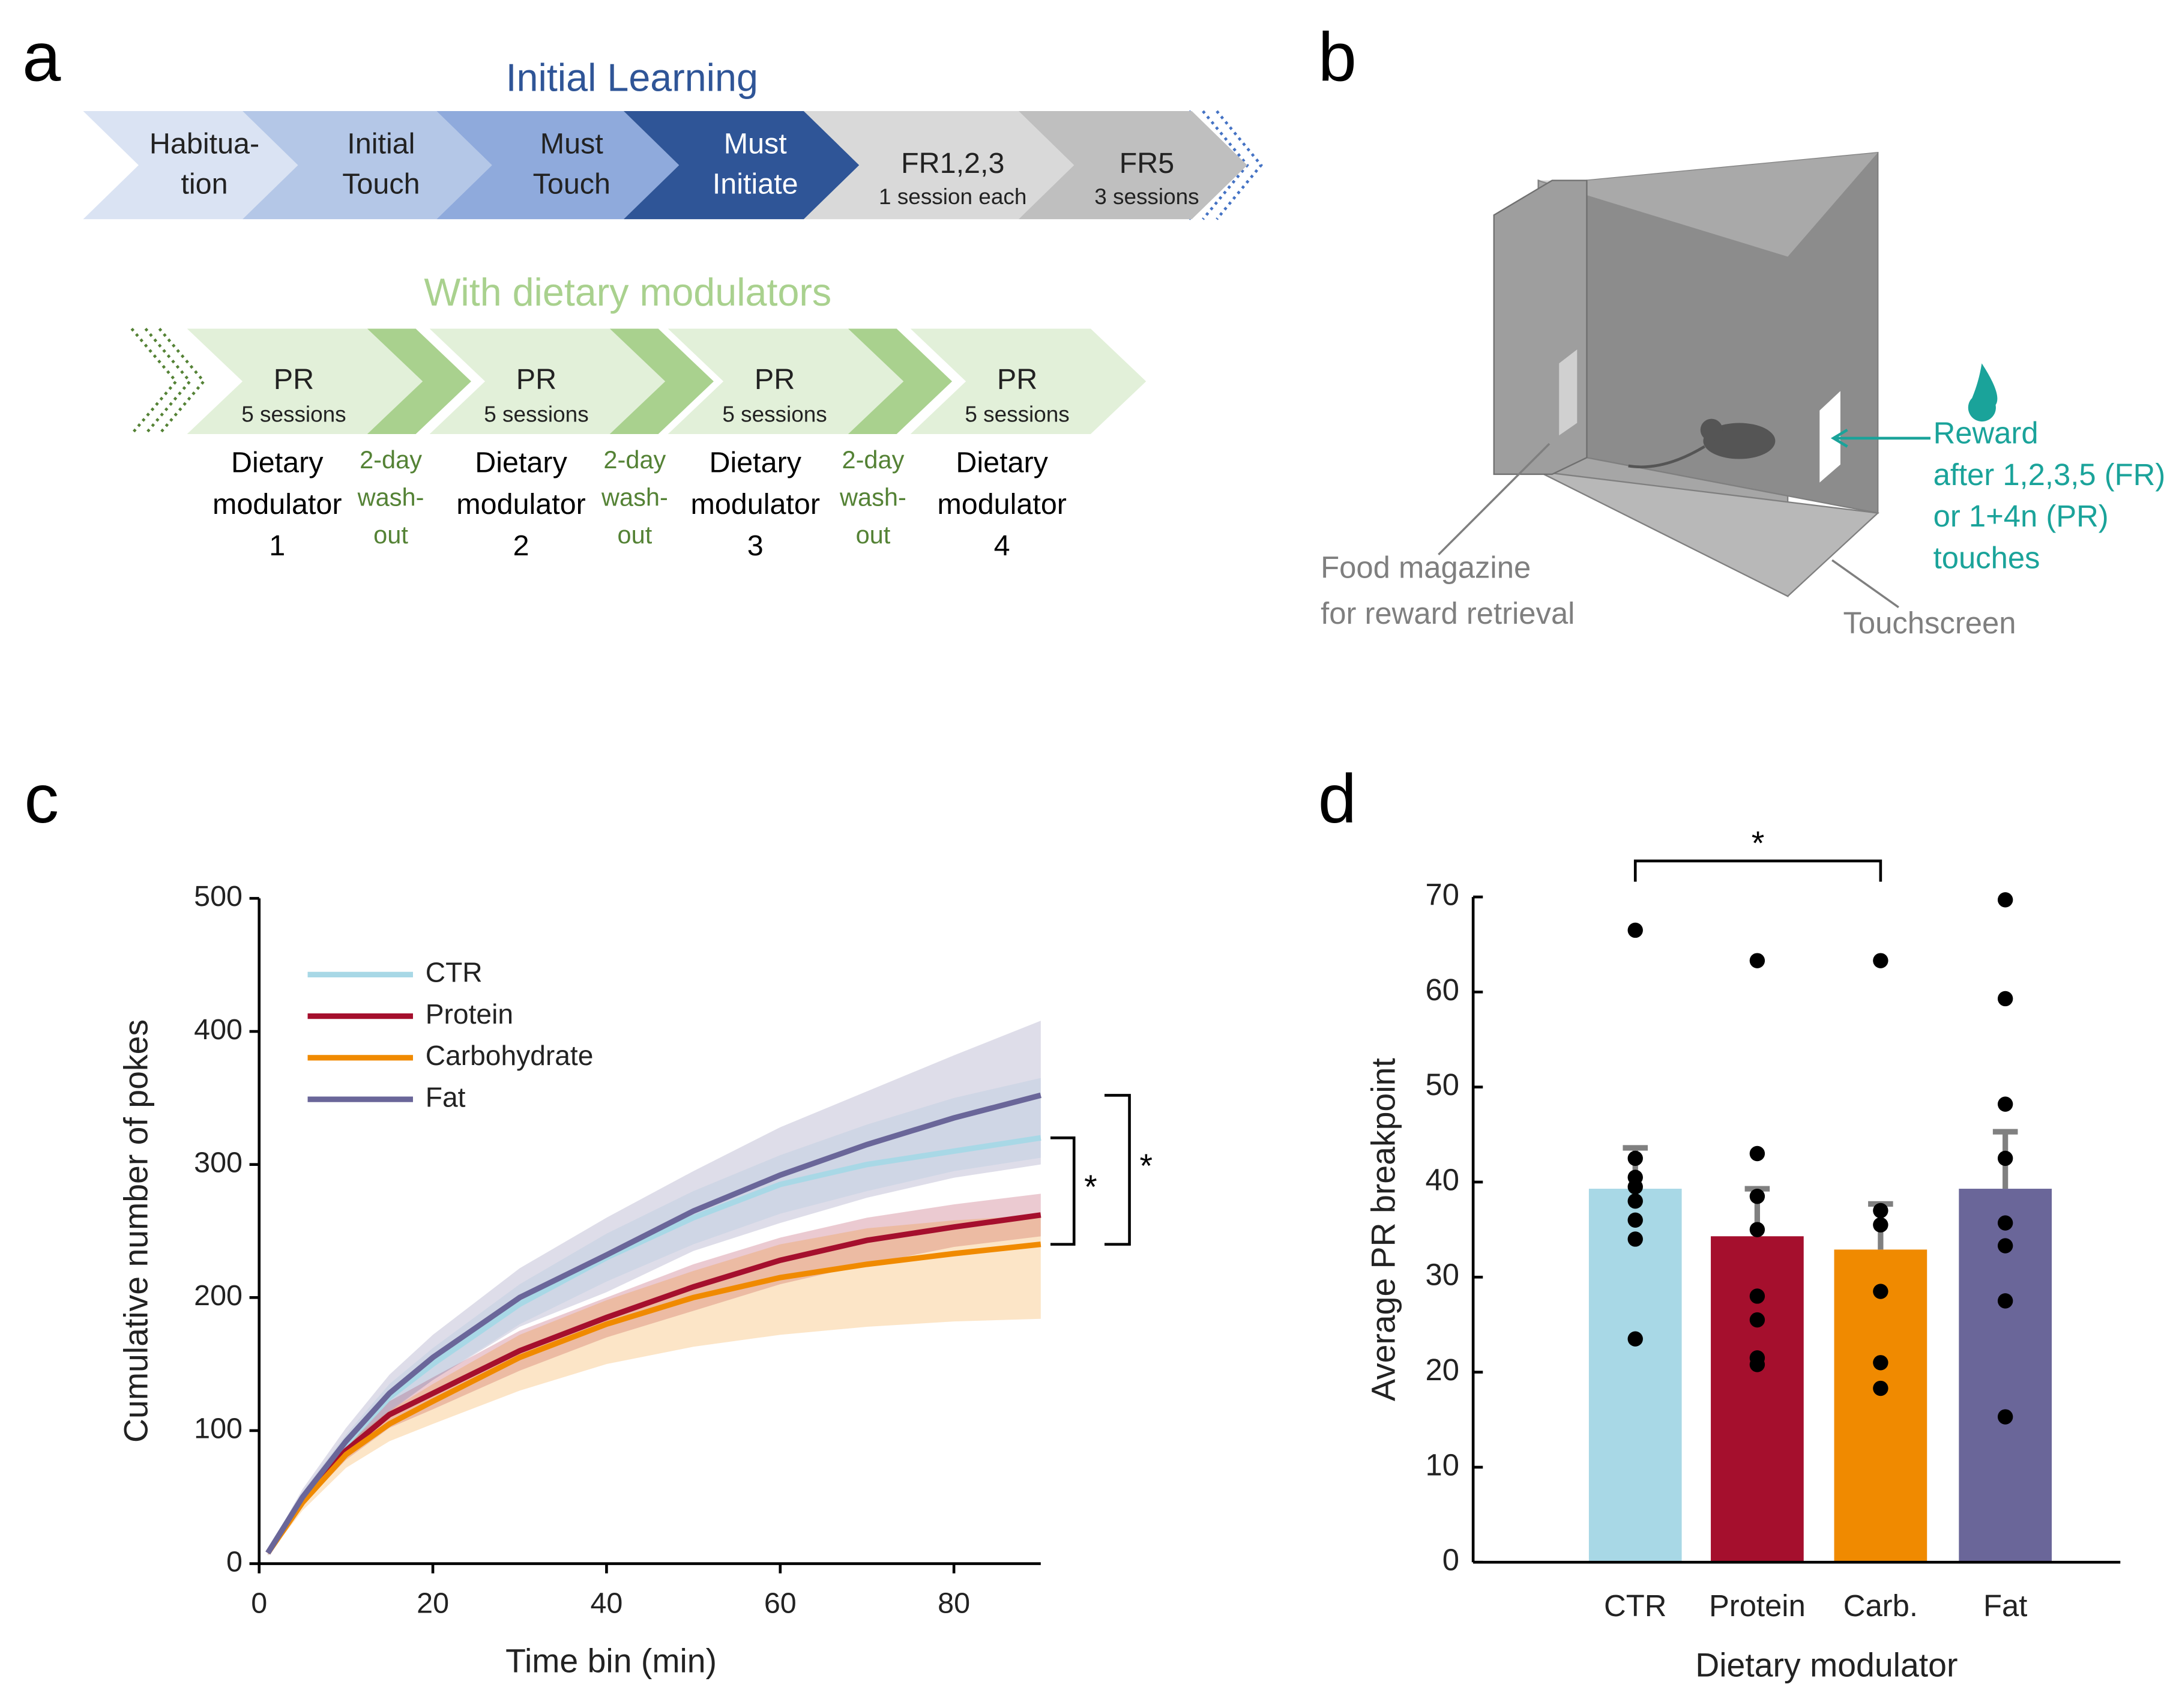 The image size is (2173, 1708). I want to click on drop, so click(1983, 392).